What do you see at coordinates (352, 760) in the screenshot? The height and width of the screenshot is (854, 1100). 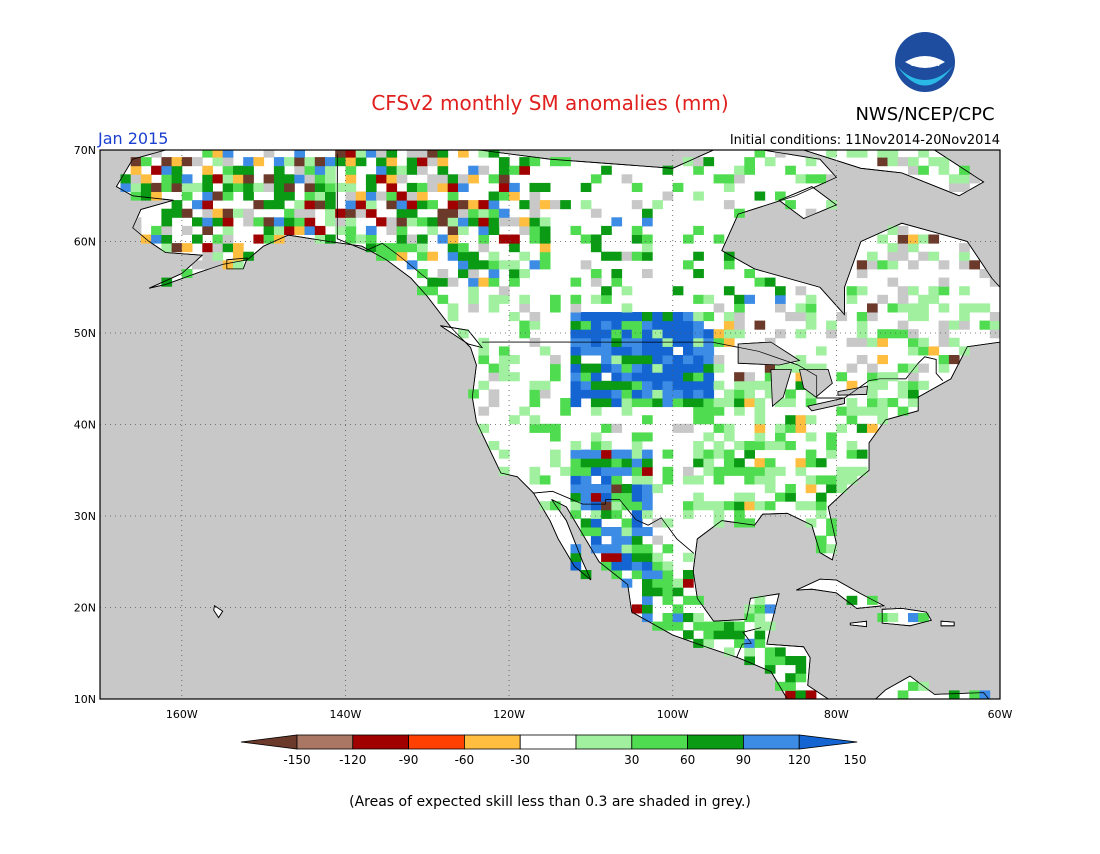 I see `colorbar-tick-label: -120` at bounding box center [352, 760].